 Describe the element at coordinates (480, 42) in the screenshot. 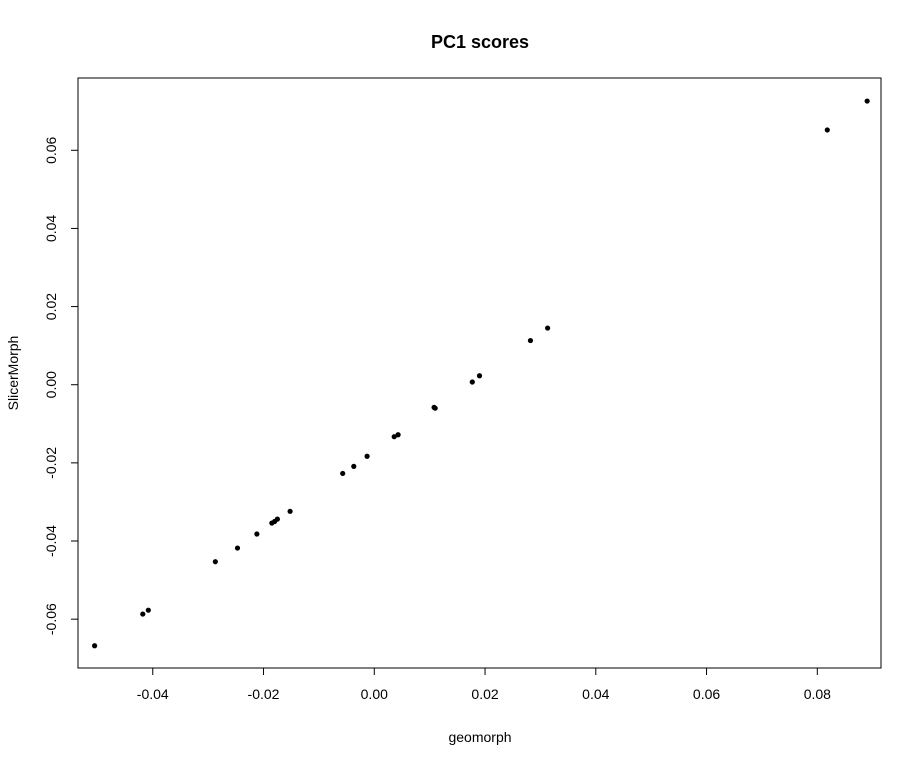

I see `chart-title: PC1 scores` at that location.